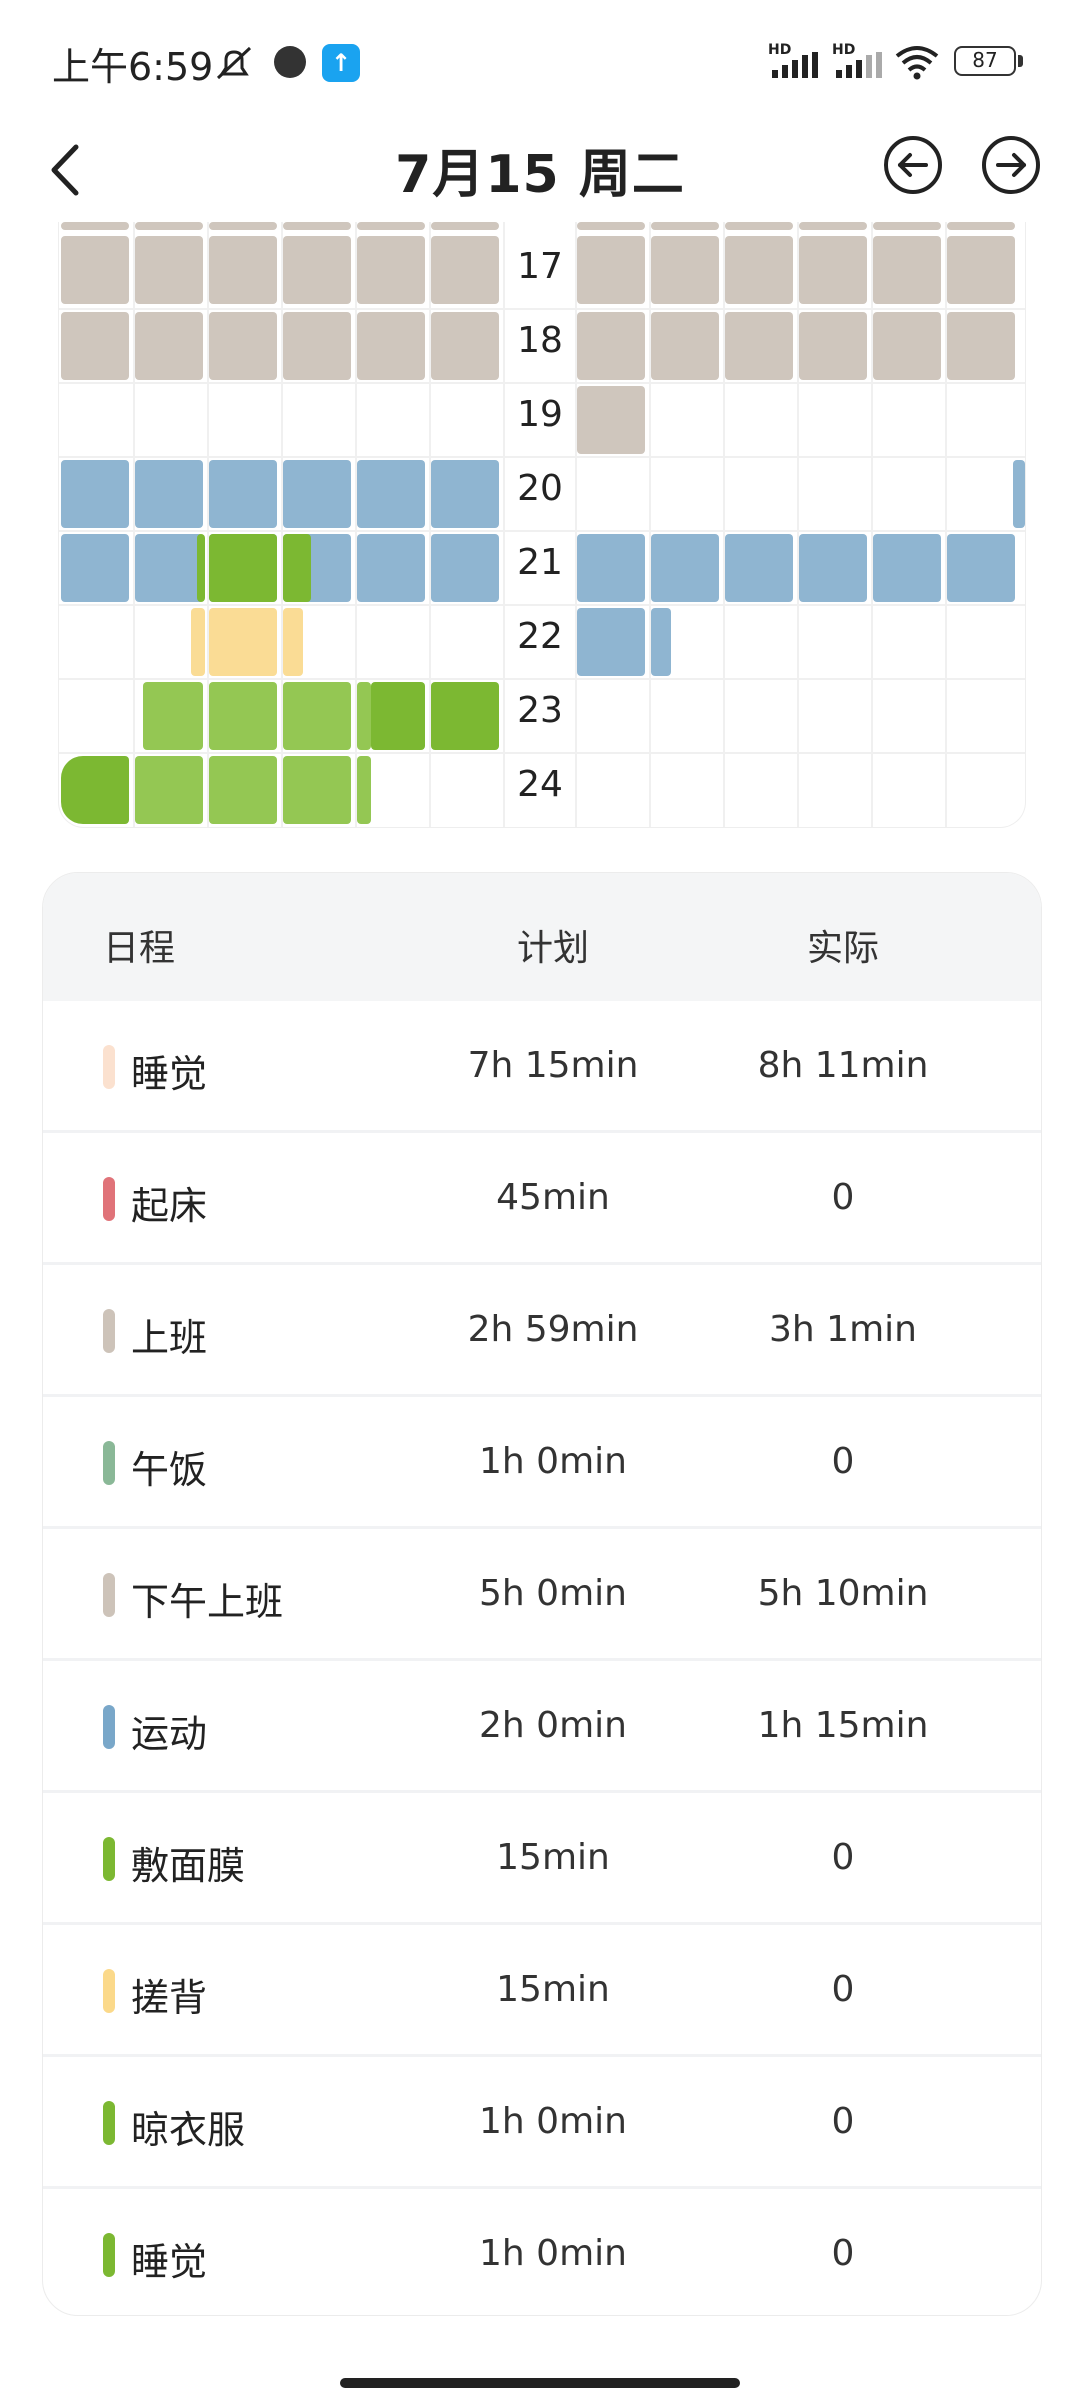 The height and width of the screenshot is (2400, 1080). What do you see at coordinates (109, 1727) in the screenshot?
I see `color-marker` at bounding box center [109, 1727].